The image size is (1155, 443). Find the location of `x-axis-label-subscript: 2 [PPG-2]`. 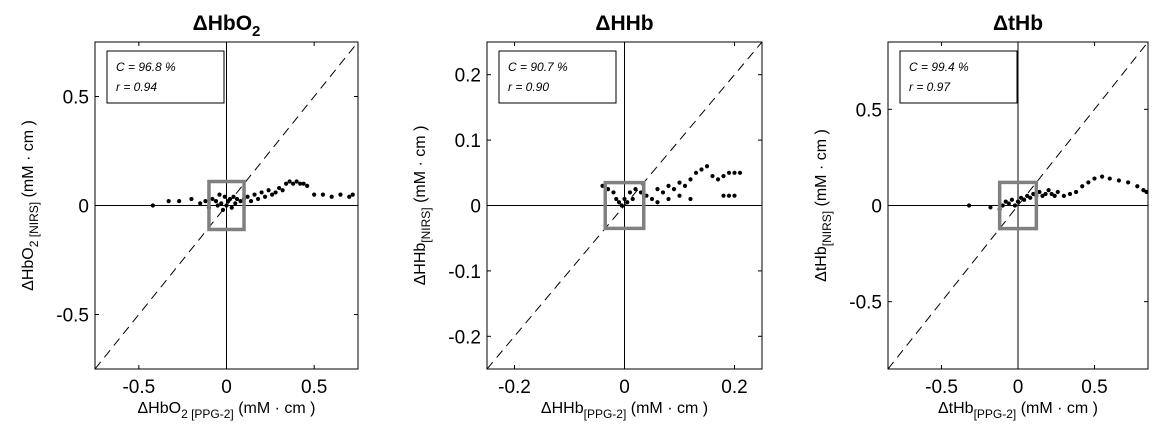

x-axis-label-subscript: 2 [PPG-2] is located at coordinates (207, 414).